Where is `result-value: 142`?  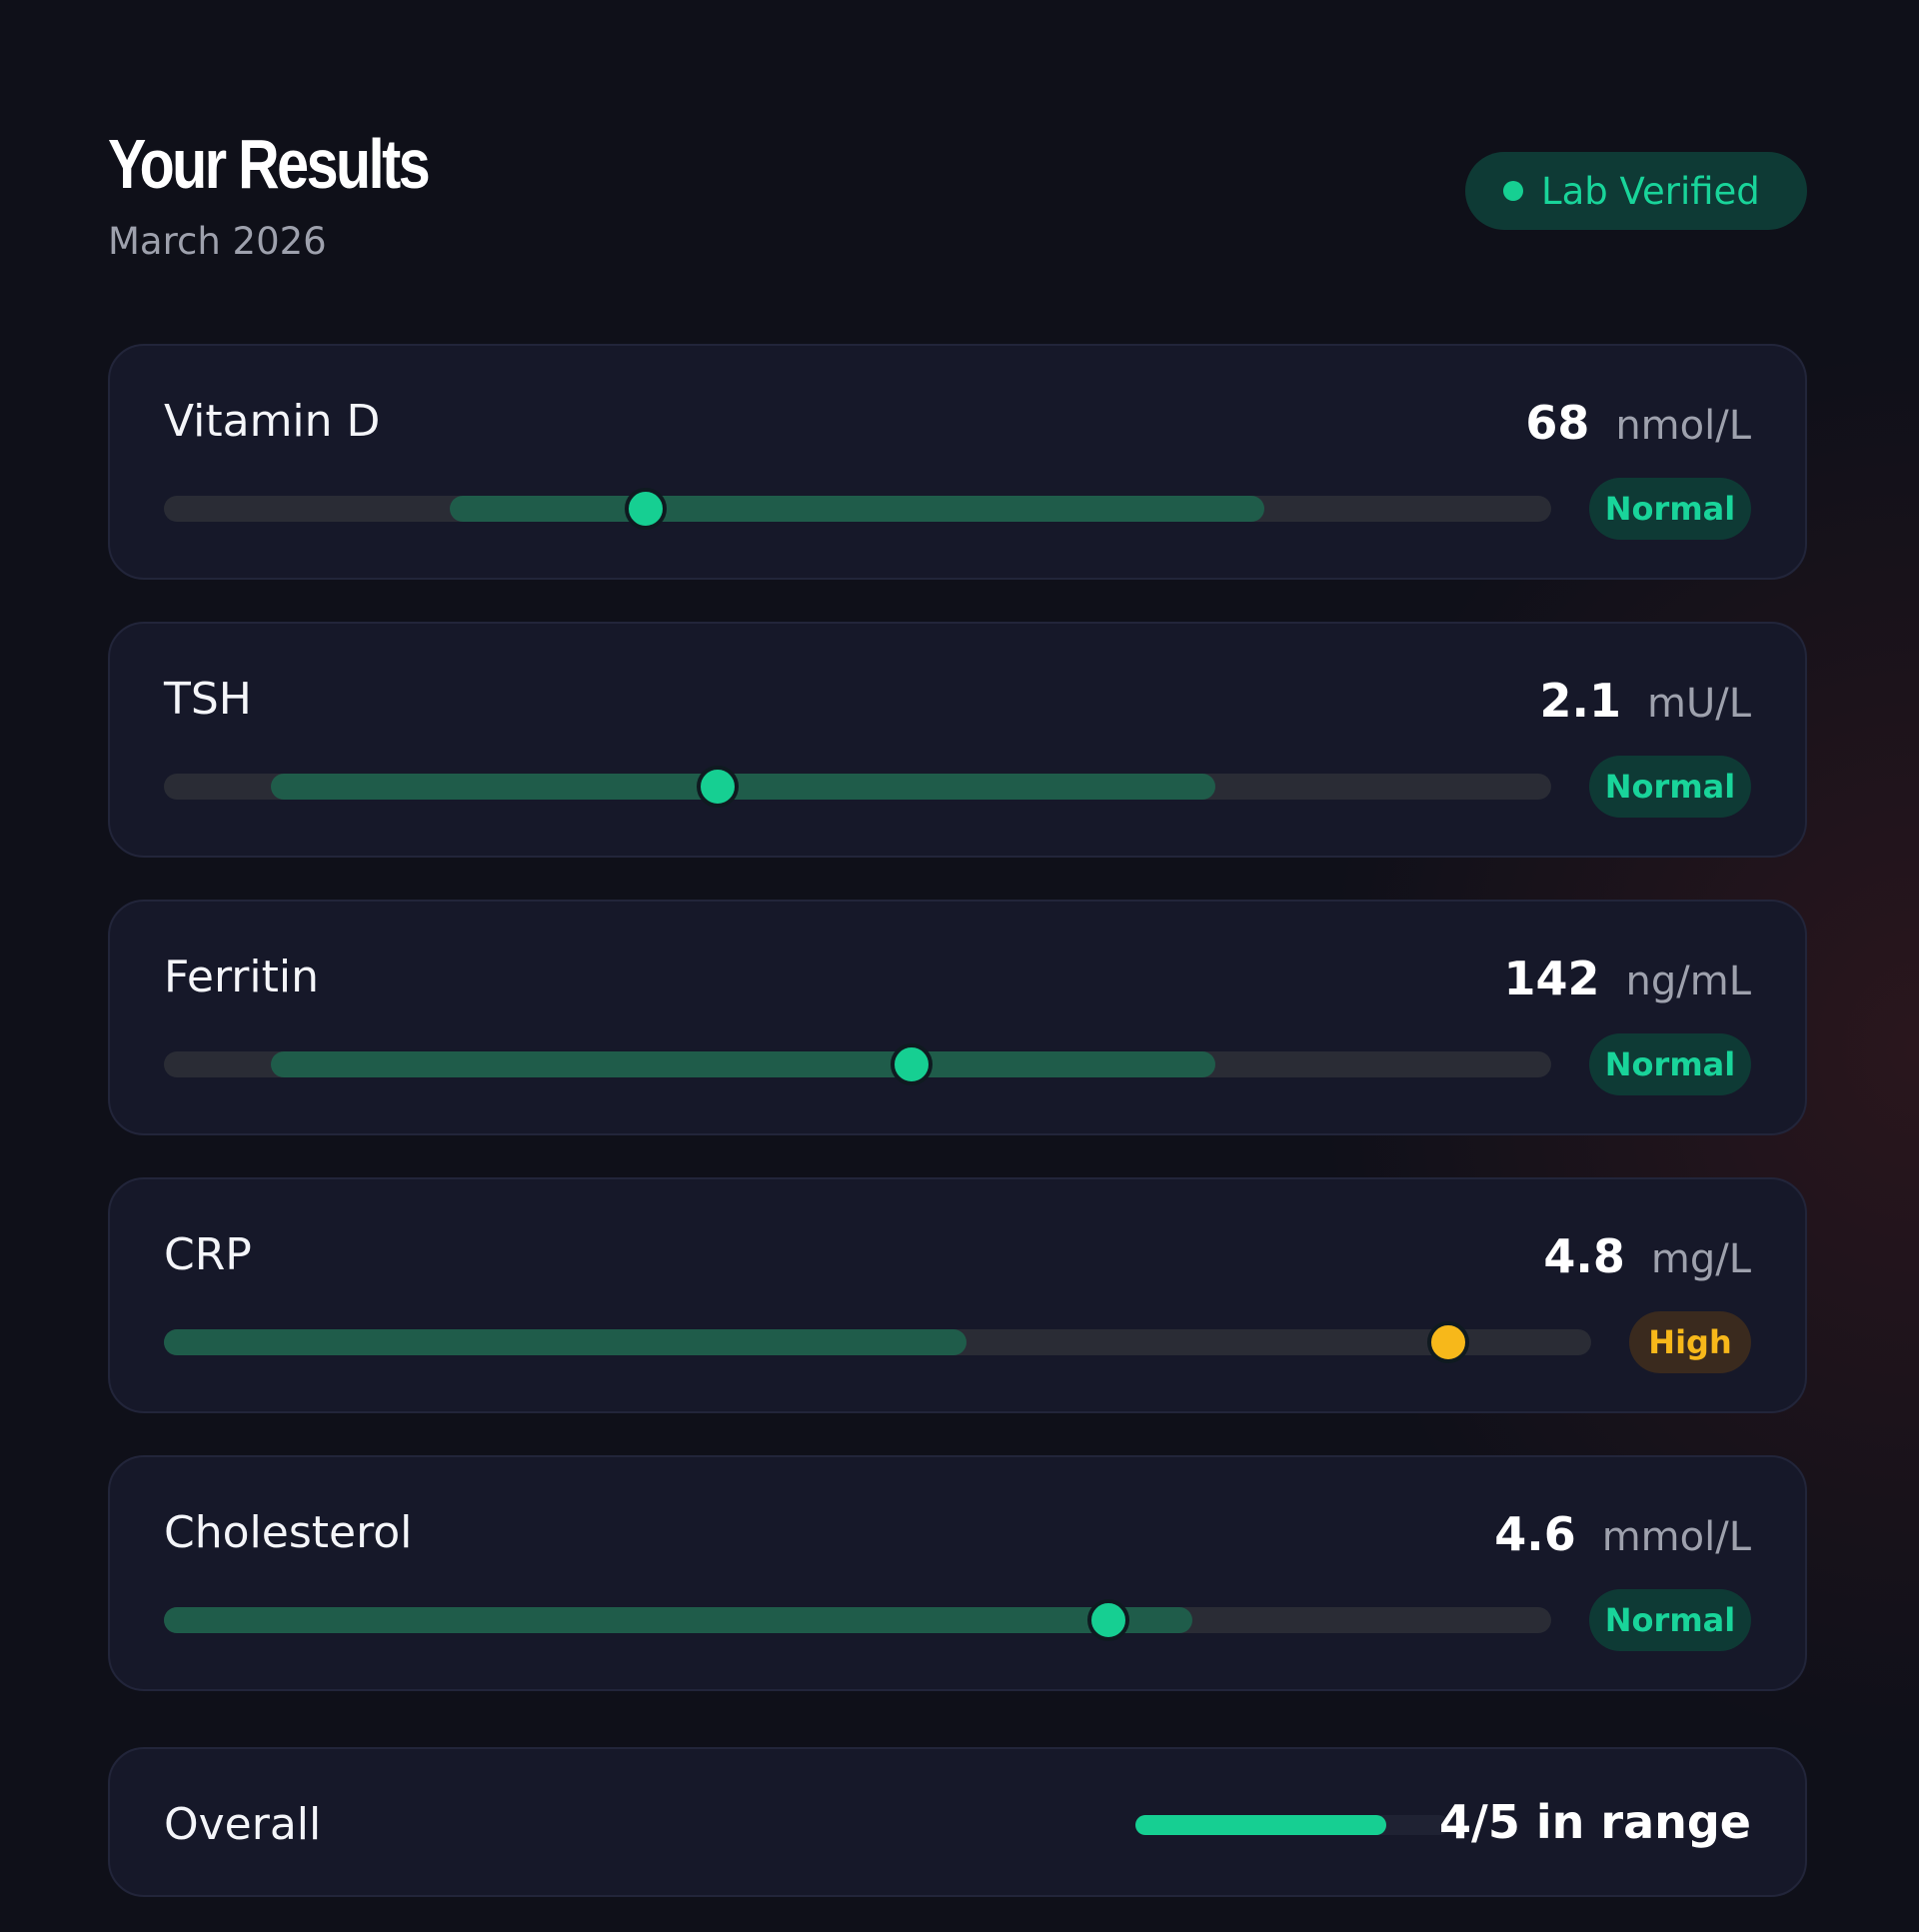
result-value: 142 is located at coordinates (1552, 979).